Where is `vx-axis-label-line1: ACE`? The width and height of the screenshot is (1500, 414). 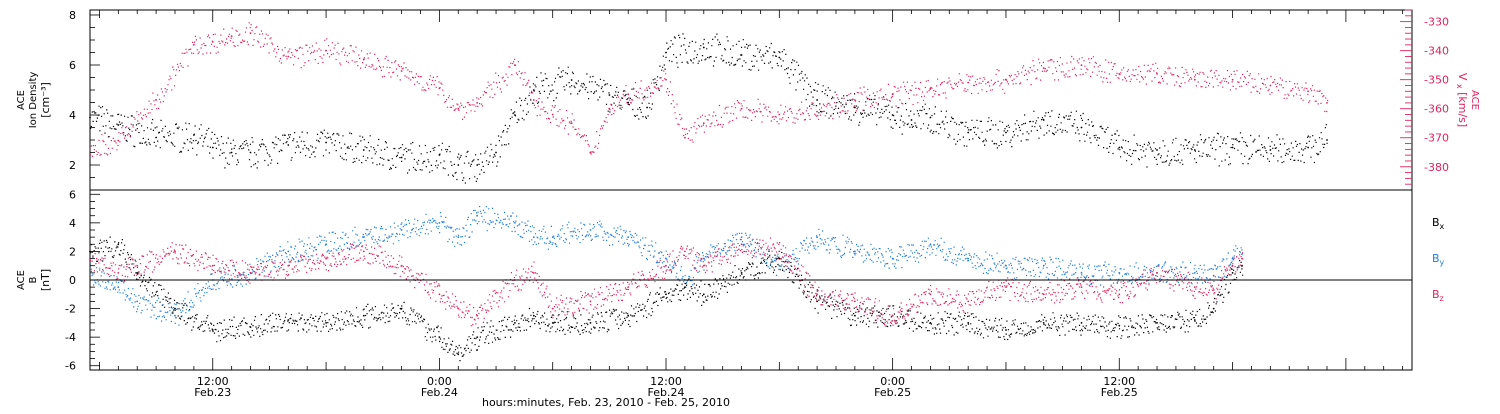
vx-axis-label-line1: ACE is located at coordinates (1474, 100).